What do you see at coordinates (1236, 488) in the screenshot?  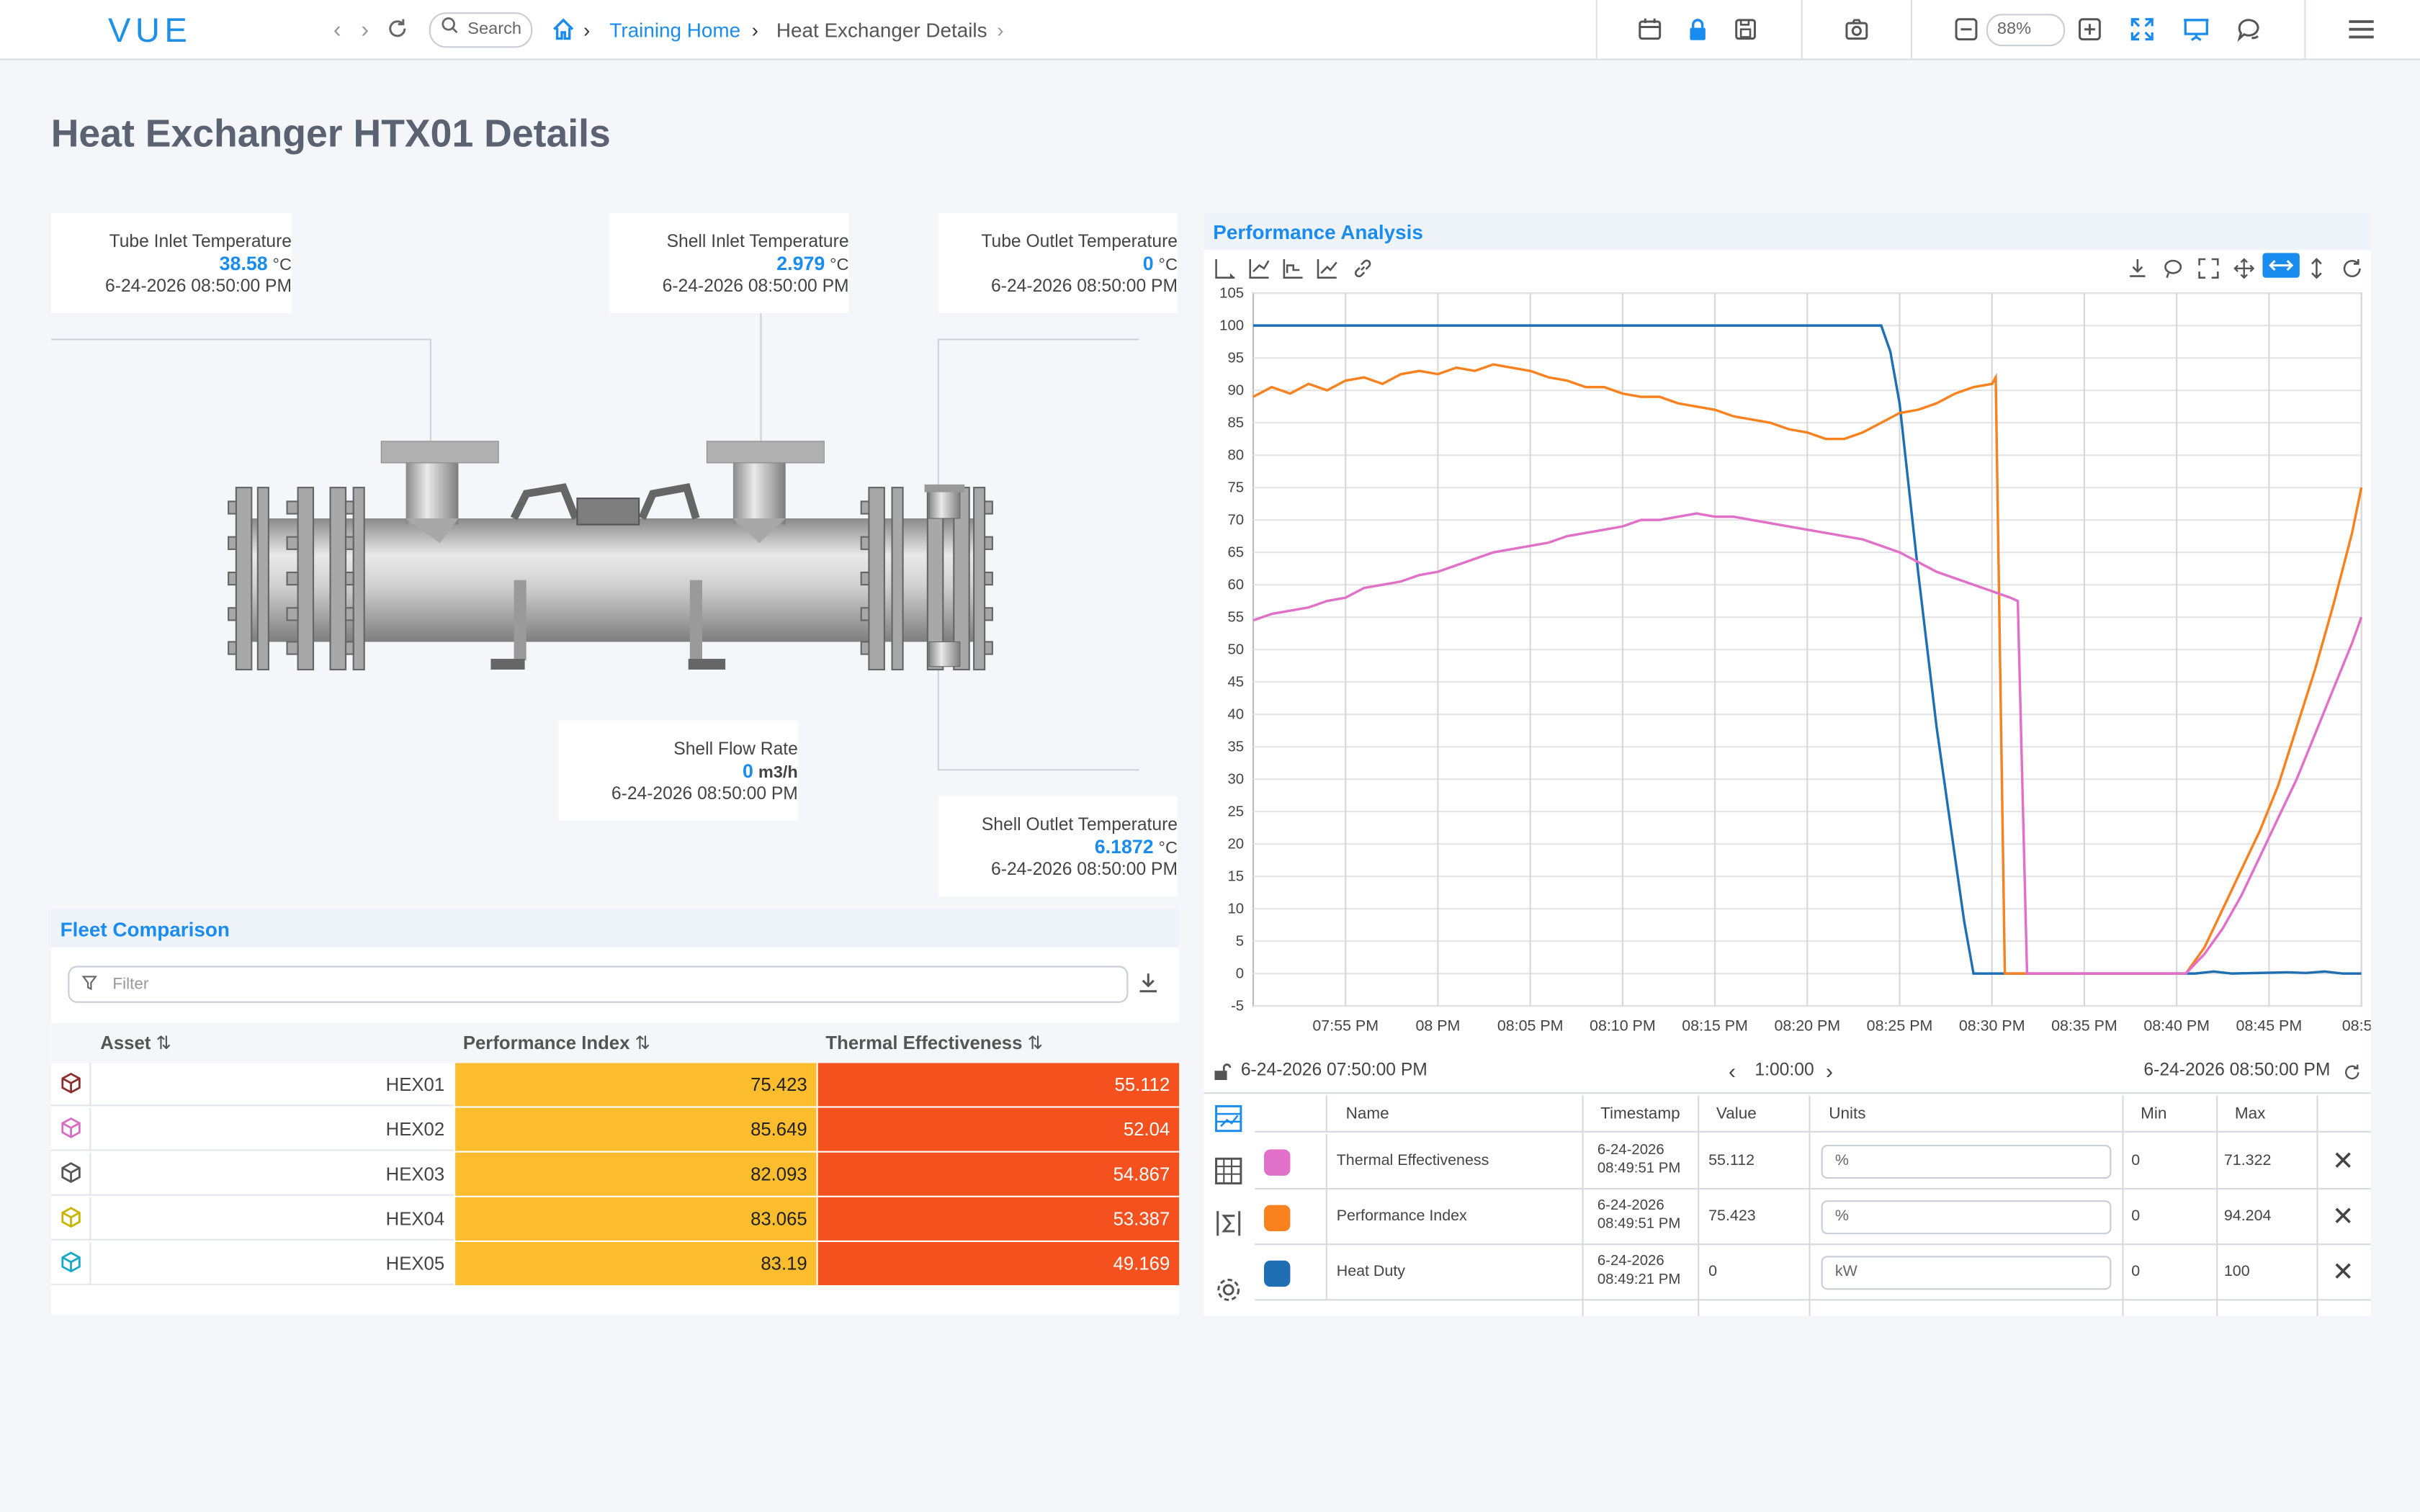 I see `y-tick-label: 75` at bounding box center [1236, 488].